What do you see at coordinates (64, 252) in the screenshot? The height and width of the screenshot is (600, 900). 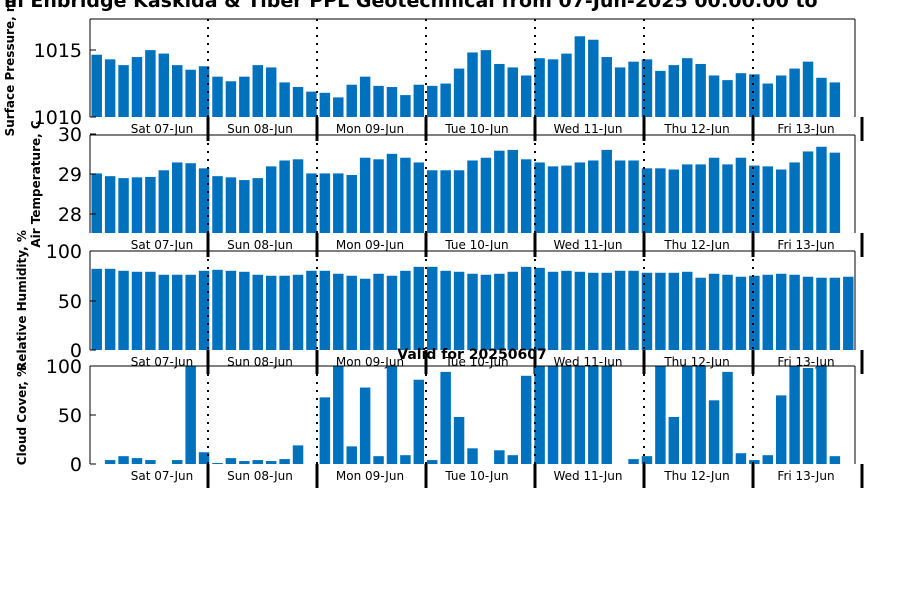 I see `y-tick-label: 100` at bounding box center [64, 252].